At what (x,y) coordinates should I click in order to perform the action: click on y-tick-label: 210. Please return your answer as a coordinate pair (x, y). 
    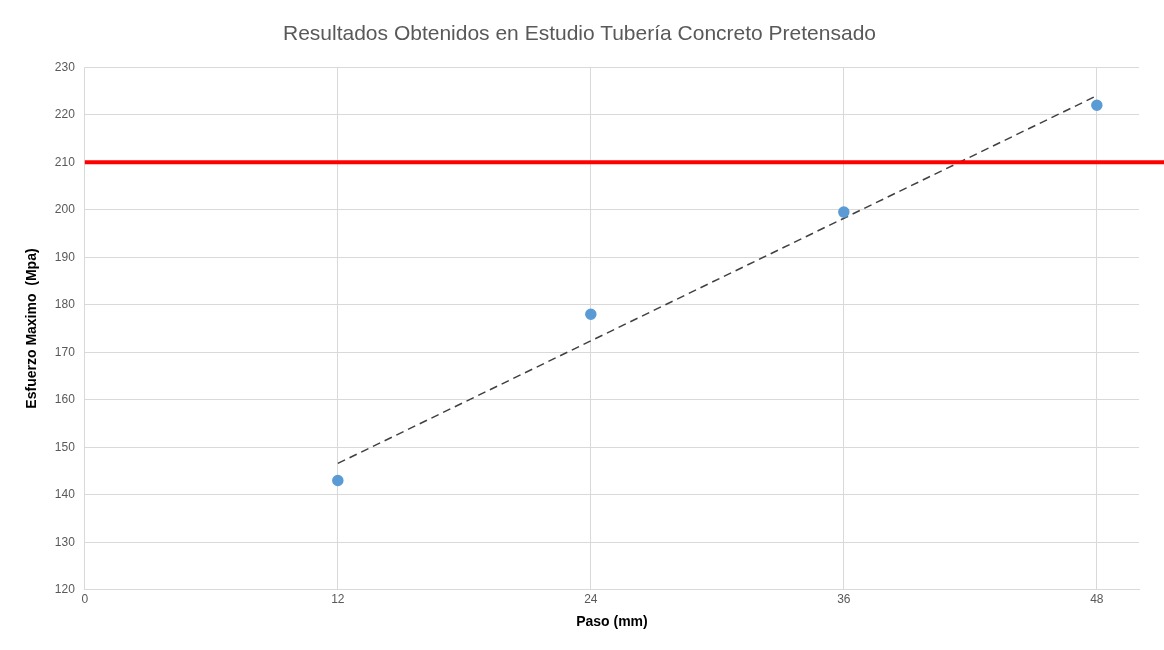
    Looking at the image, I should click on (65, 161).